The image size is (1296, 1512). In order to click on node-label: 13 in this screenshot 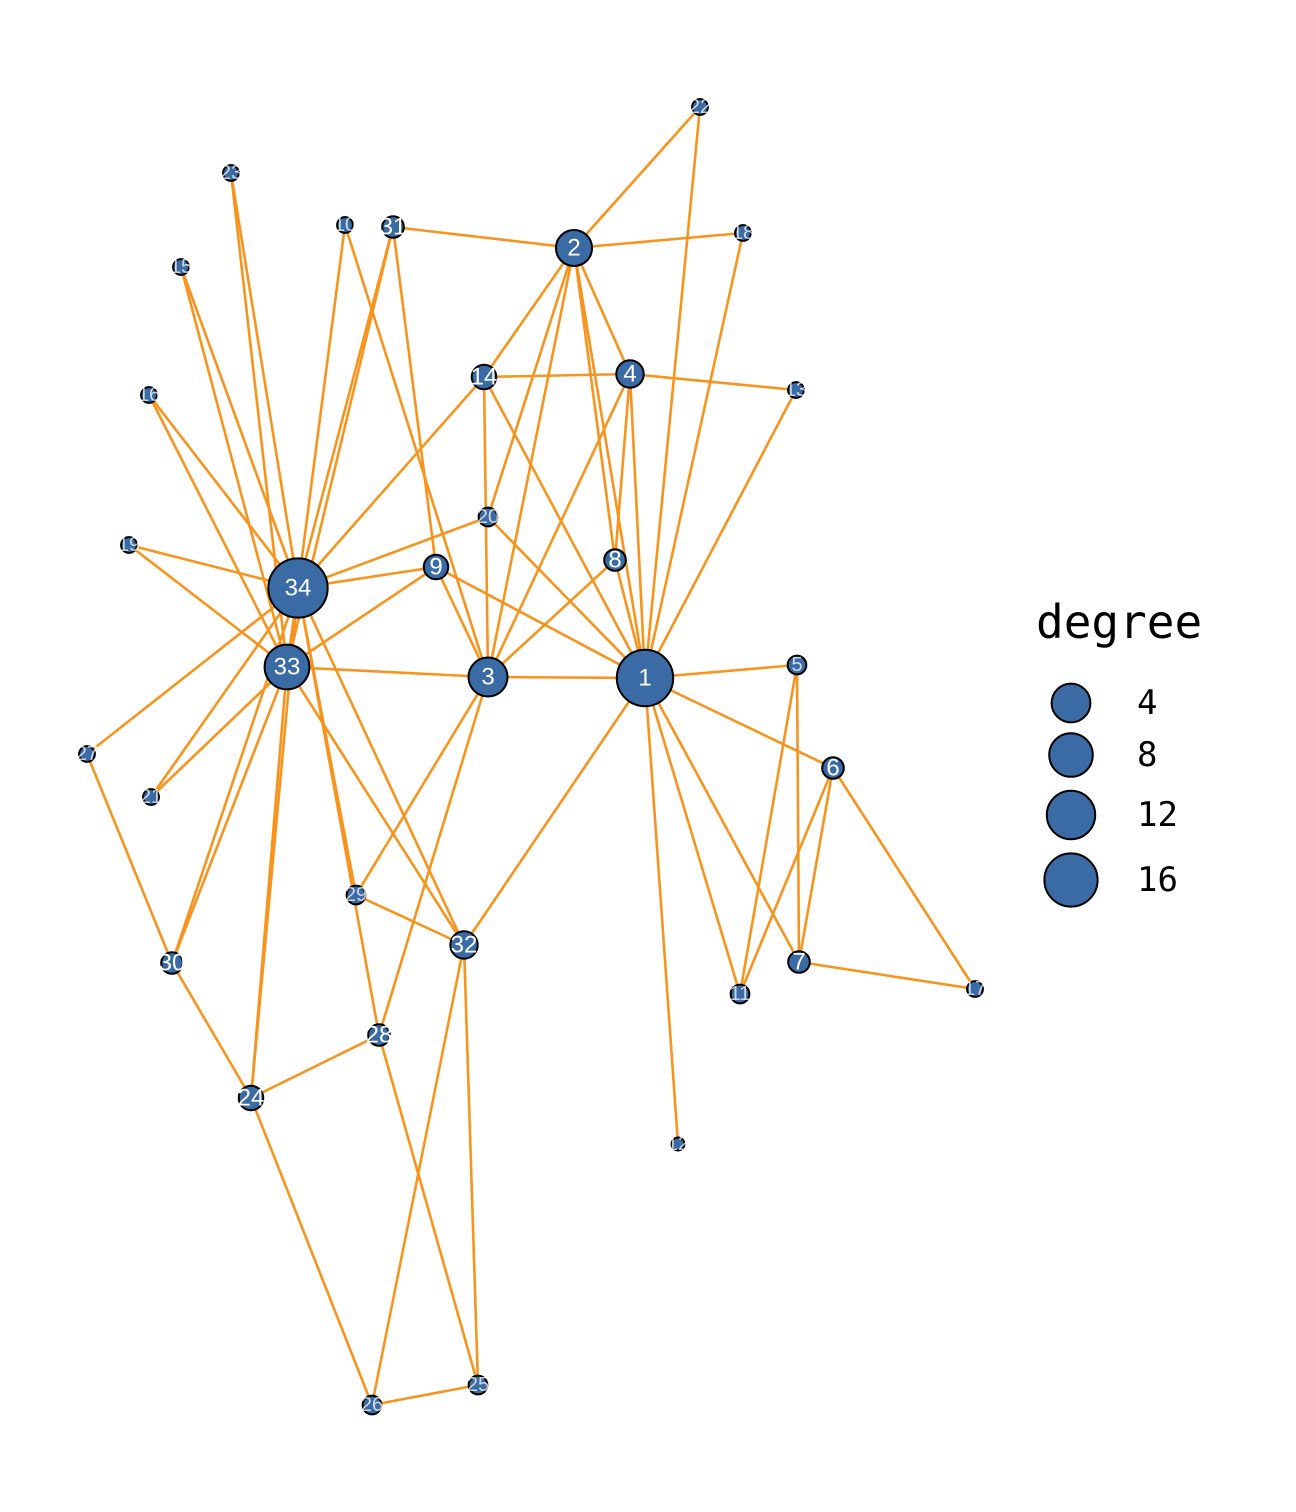, I will do `click(796, 390)`.